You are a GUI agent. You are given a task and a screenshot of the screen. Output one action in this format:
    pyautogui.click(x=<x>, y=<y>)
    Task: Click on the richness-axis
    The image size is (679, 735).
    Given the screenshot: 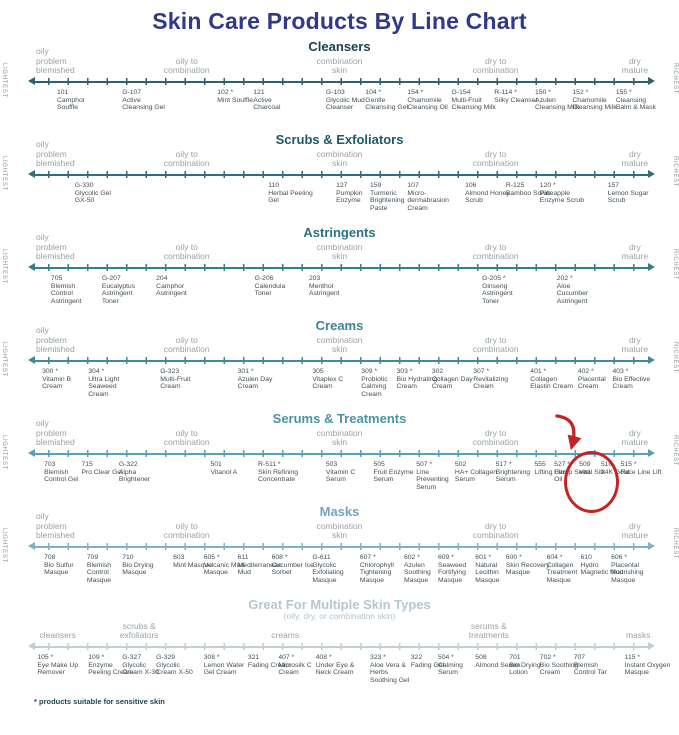 What is the action you would take?
    pyautogui.click(x=339, y=646)
    